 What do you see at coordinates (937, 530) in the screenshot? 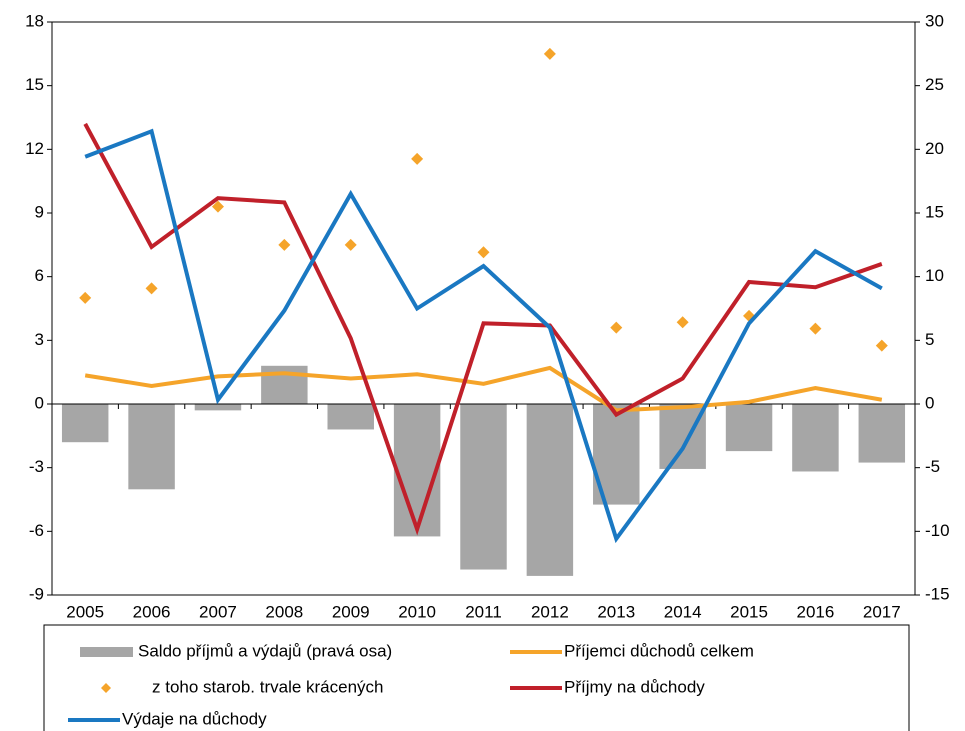
I see `y2-tick-label: -10` at bounding box center [937, 530].